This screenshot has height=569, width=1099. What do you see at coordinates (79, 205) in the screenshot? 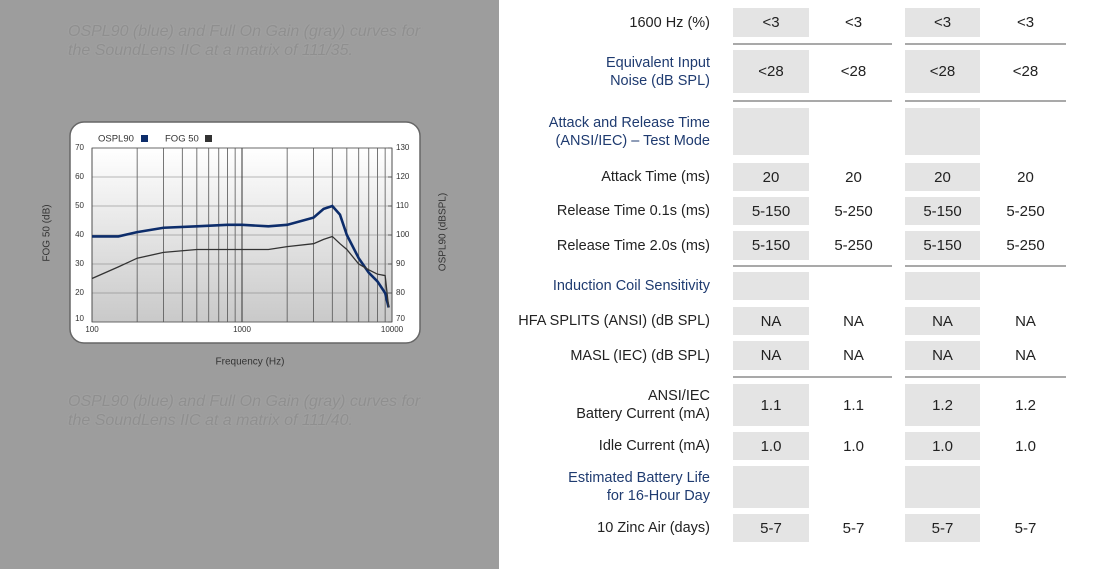
I see `y-tick-label: 50` at bounding box center [79, 205].